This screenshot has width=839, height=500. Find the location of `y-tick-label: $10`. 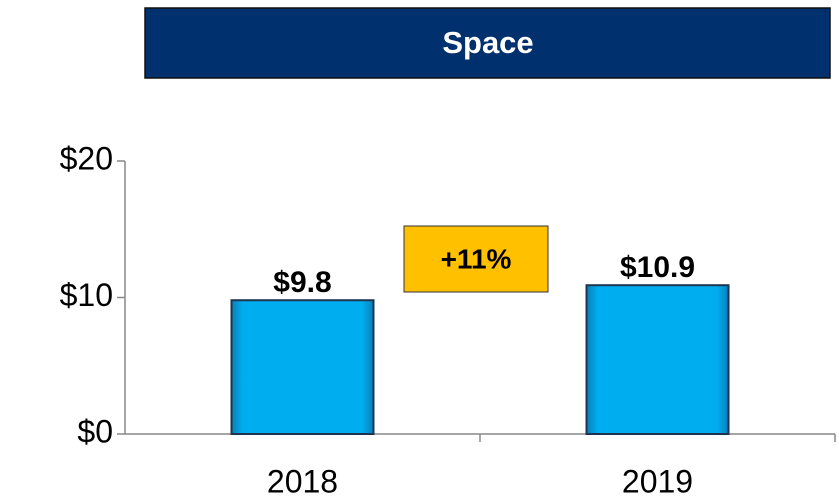

y-tick-label: $10 is located at coordinates (86, 295).